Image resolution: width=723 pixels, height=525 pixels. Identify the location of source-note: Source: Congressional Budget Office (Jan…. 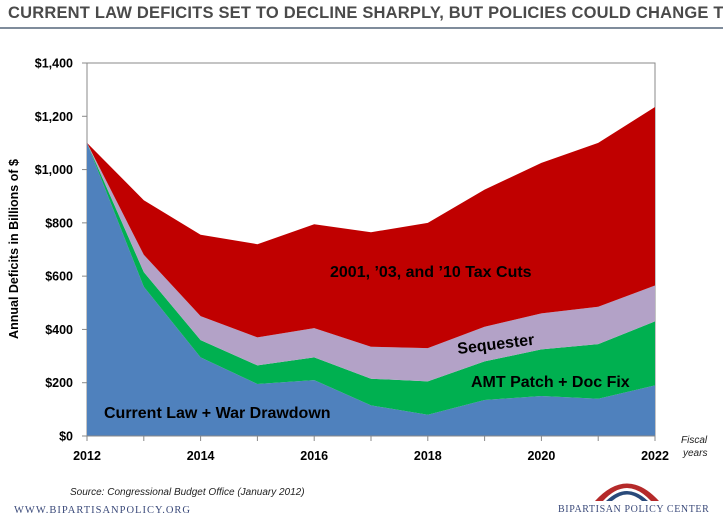
(187, 492).